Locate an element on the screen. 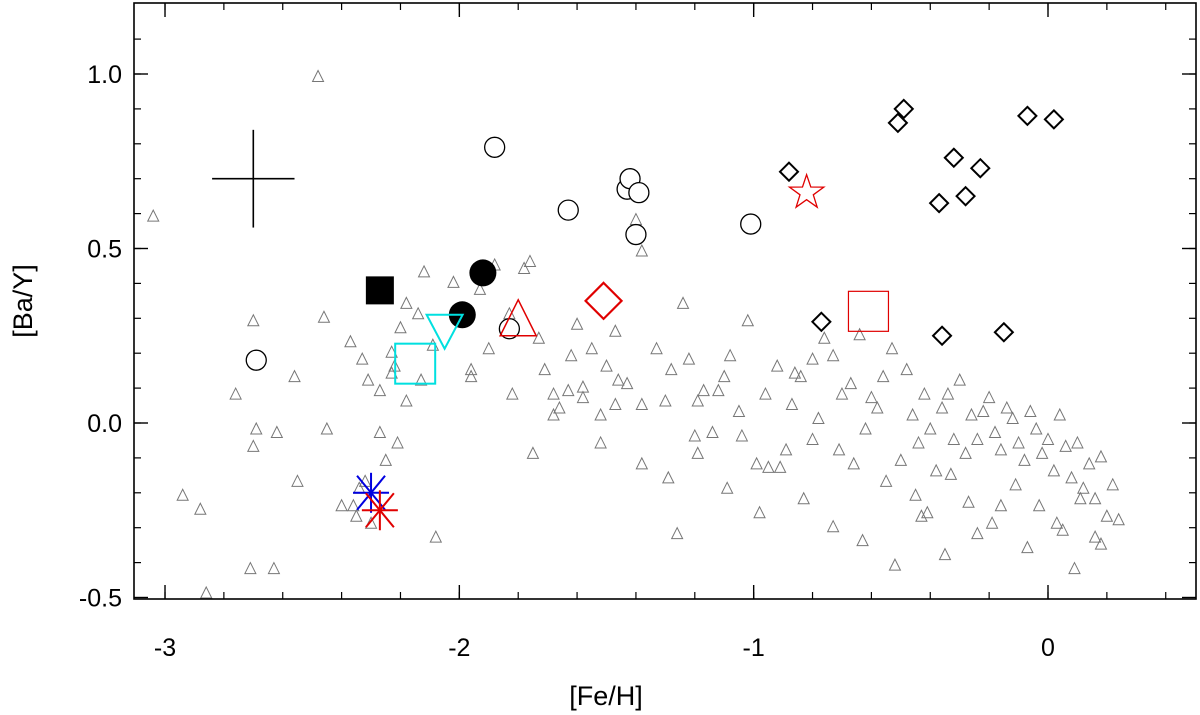 The width and height of the screenshot is (1200, 715). x-tick-label: 0 is located at coordinates (1048, 648).